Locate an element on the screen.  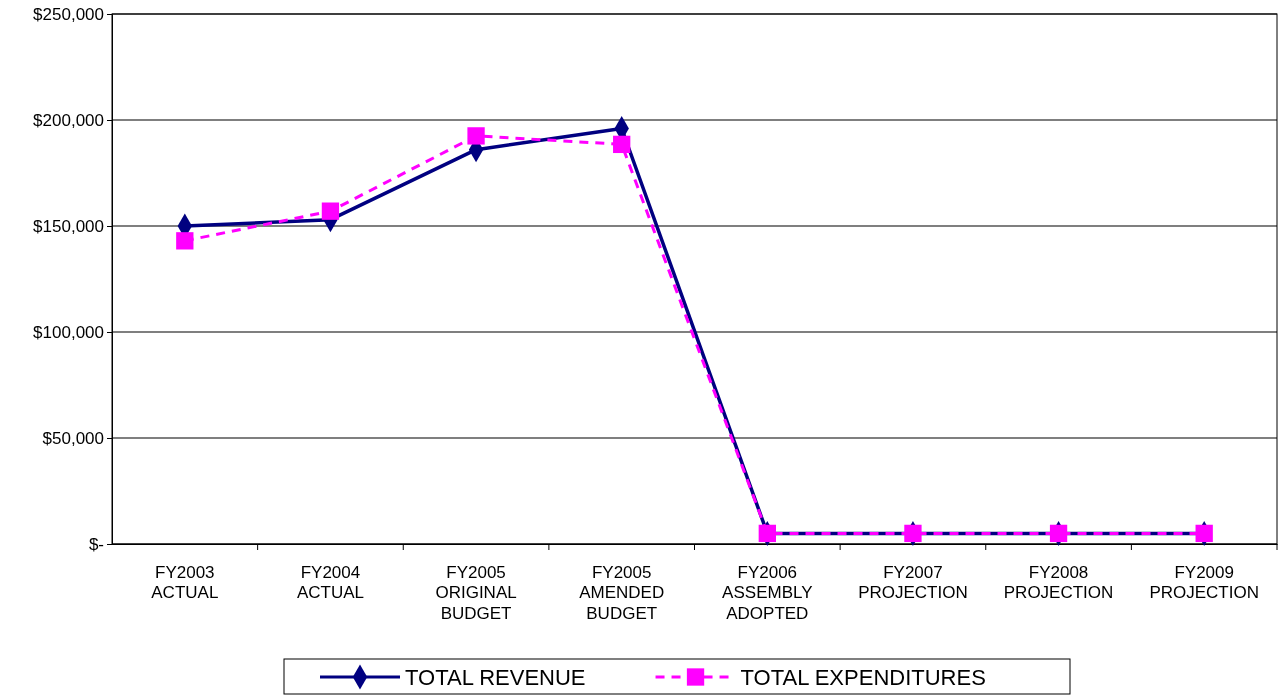
legend-label: TOTAL EXPENDITURES is located at coordinates (863, 677).